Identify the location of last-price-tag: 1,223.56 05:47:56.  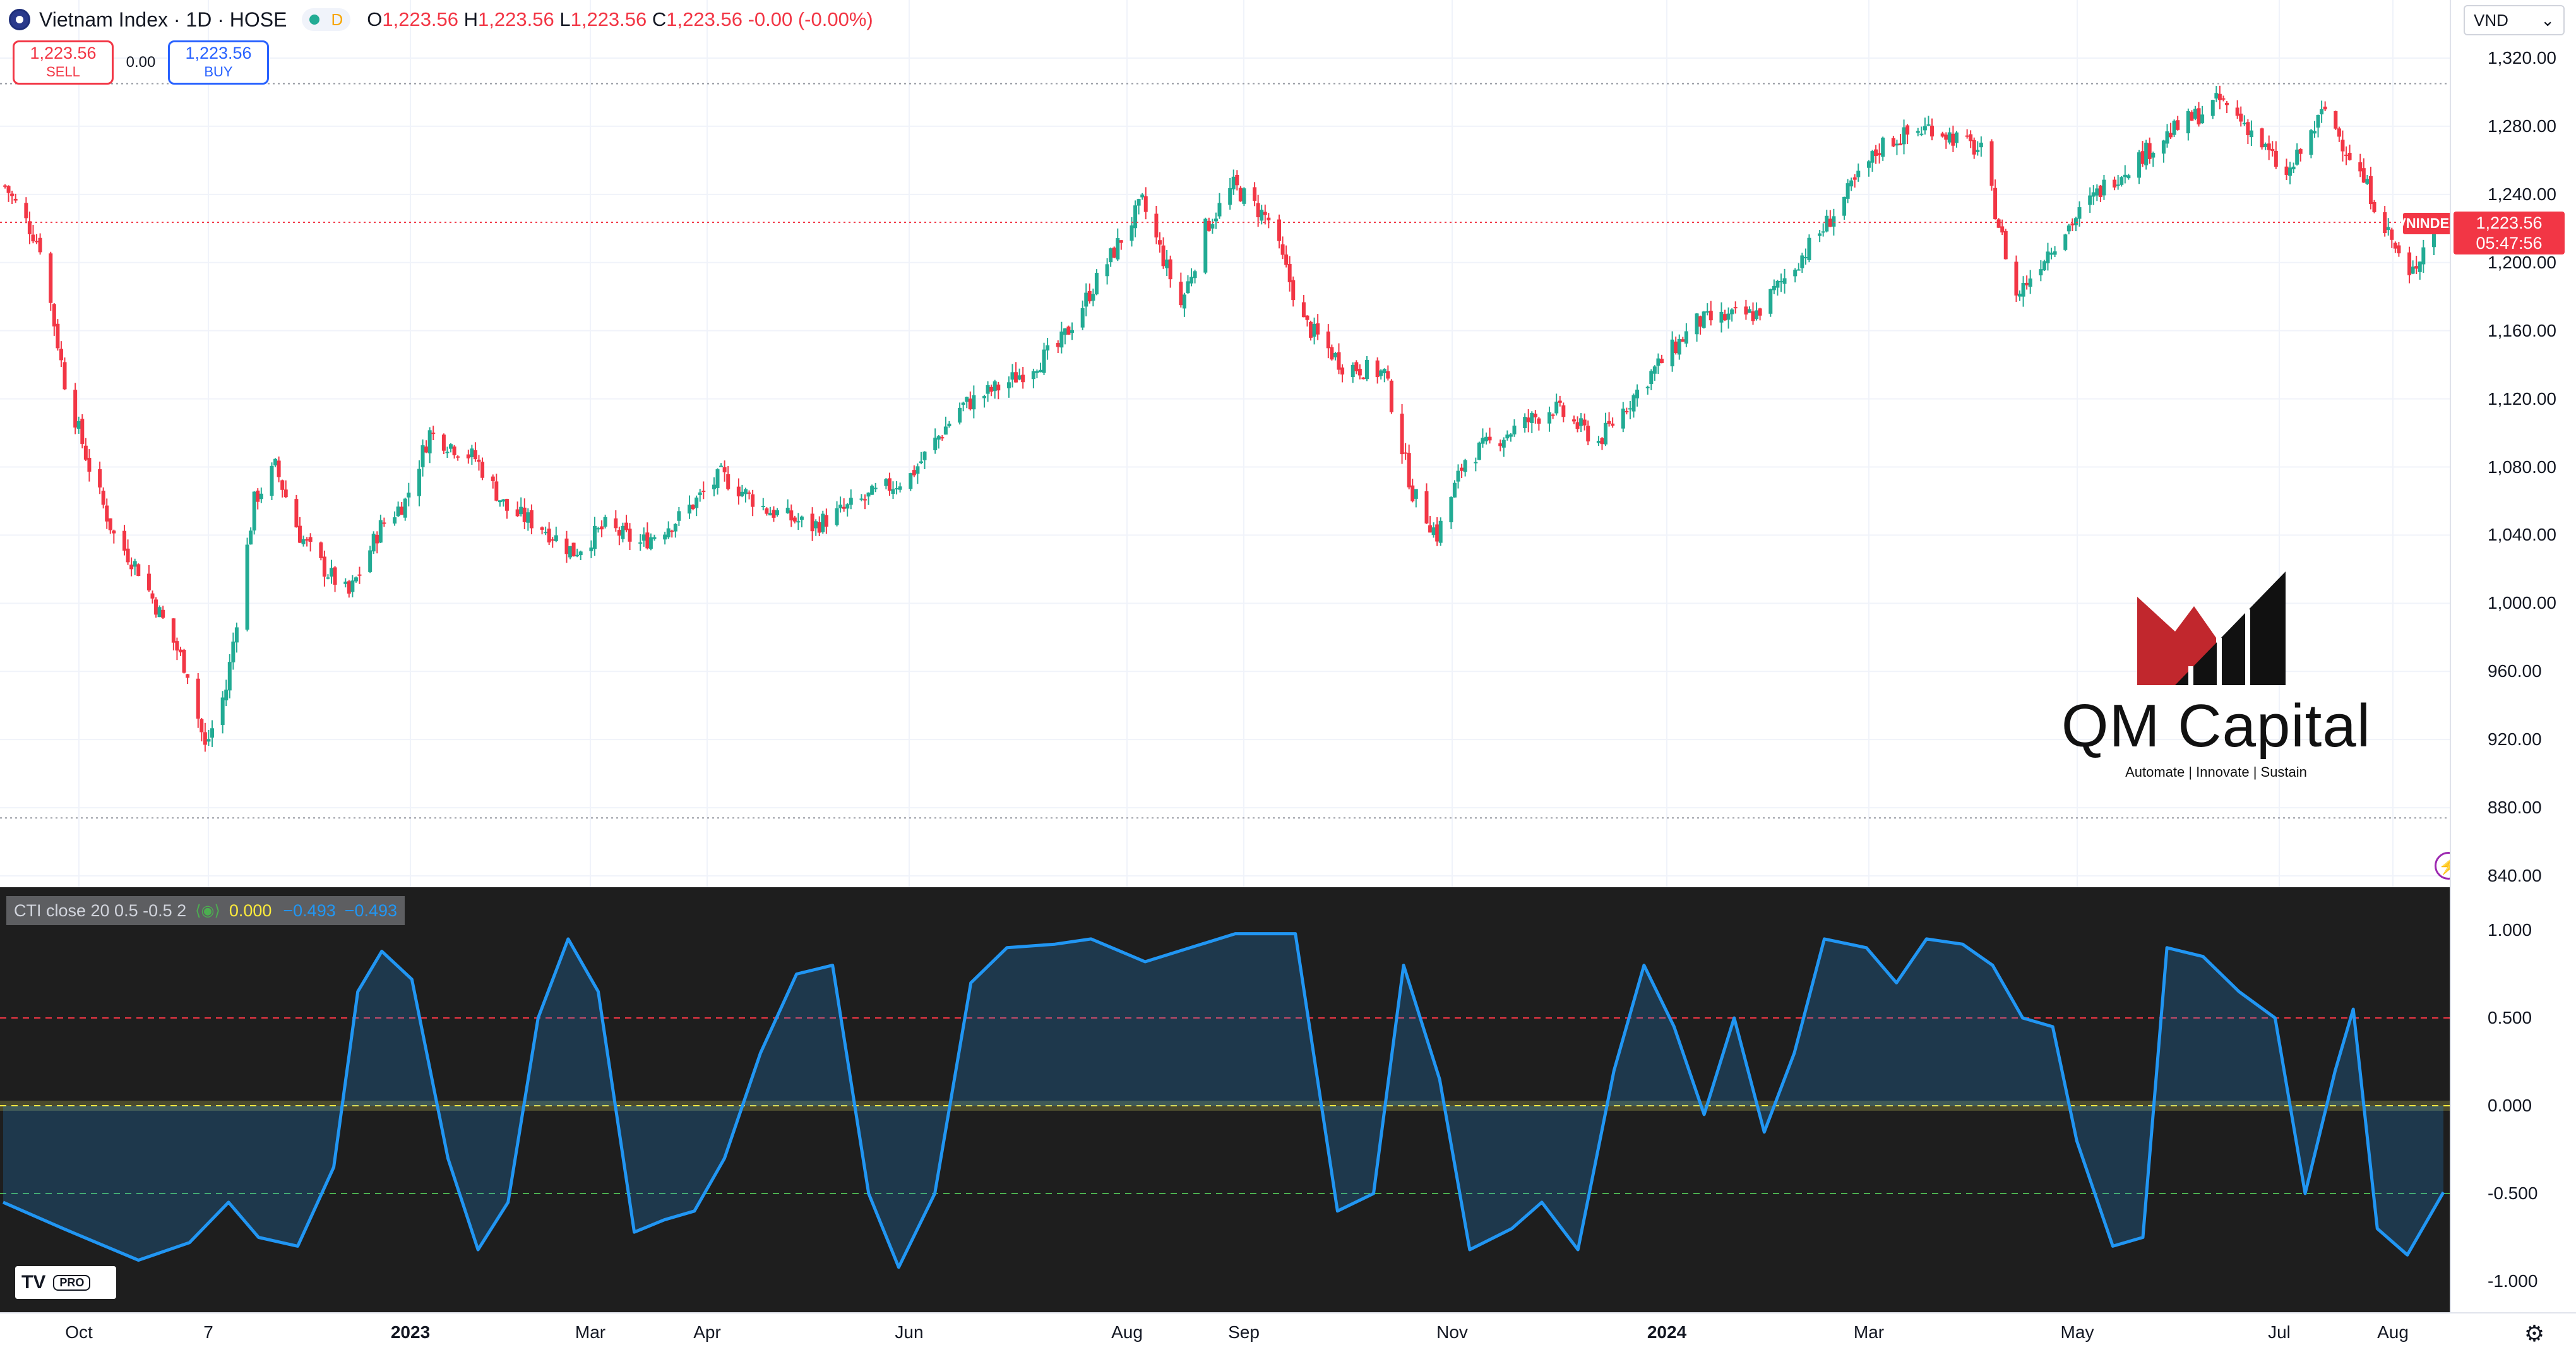
(2509, 233).